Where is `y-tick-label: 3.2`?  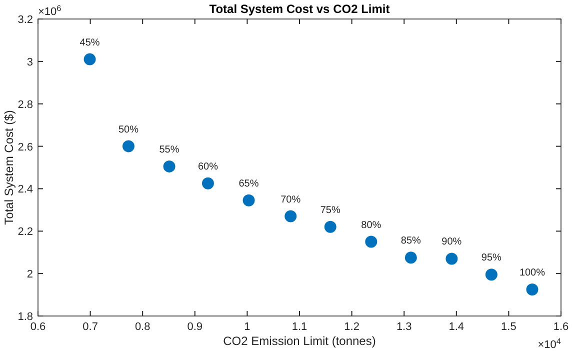
y-tick-label: 3.2 is located at coordinates (25, 20).